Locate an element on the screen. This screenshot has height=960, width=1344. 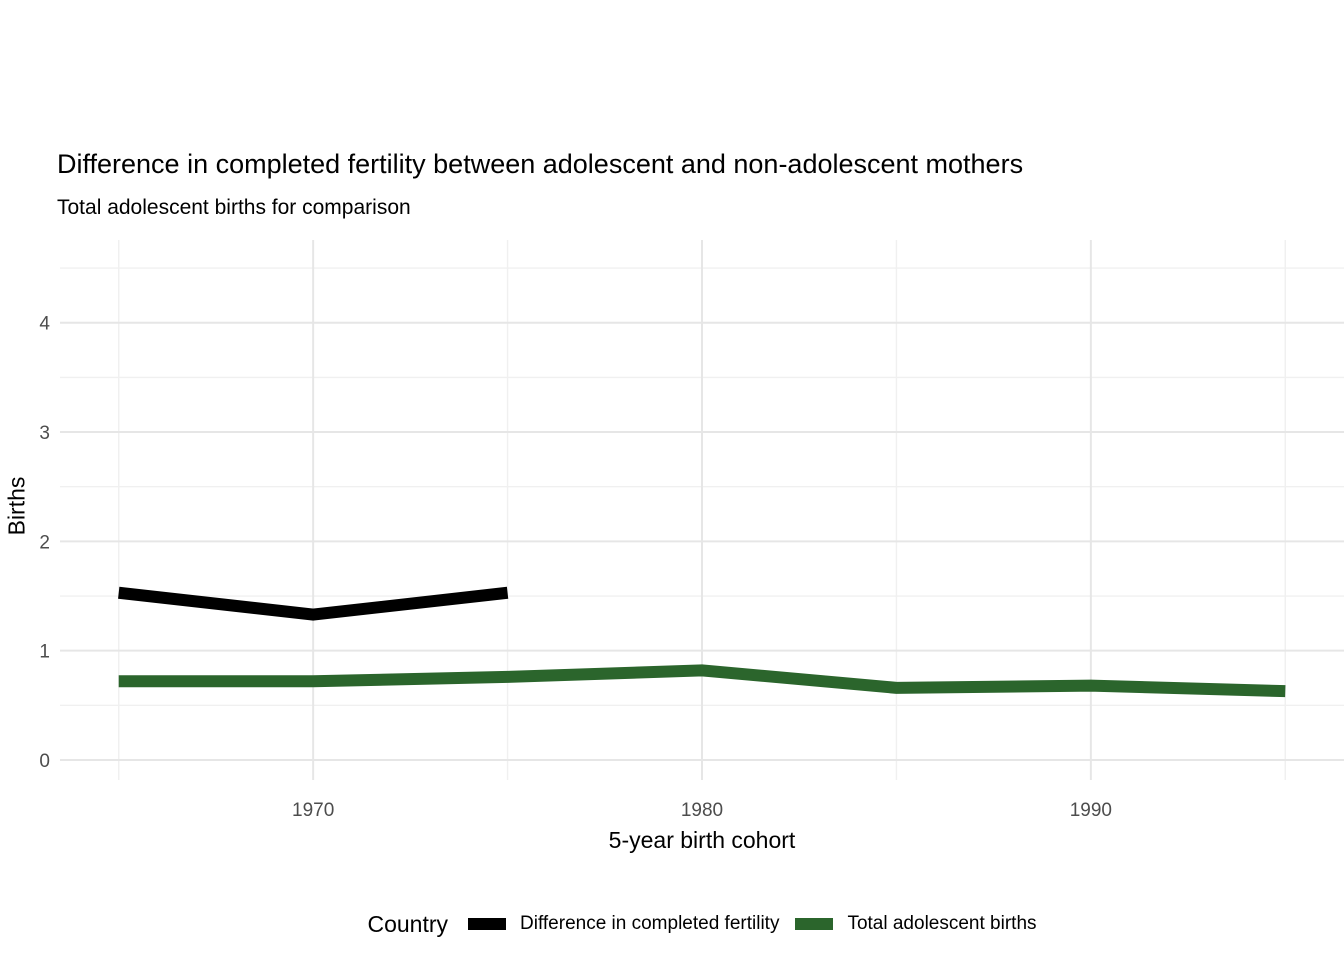
legend-entry-total-births: Total adolescent births is located at coordinates (916, 924).